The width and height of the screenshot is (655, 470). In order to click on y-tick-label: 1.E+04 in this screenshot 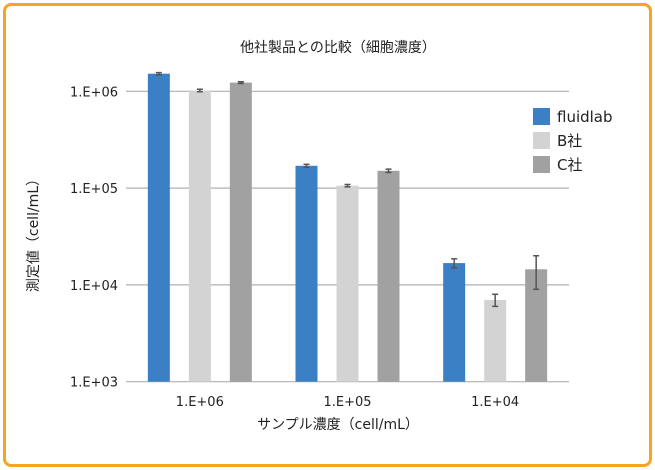, I will do `click(94, 286)`.